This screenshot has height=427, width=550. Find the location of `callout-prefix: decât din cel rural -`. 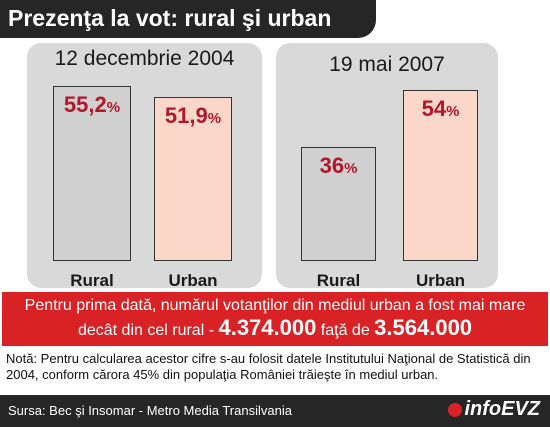

callout-prefix: decât din cel rural - is located at coordinates (148, 330).